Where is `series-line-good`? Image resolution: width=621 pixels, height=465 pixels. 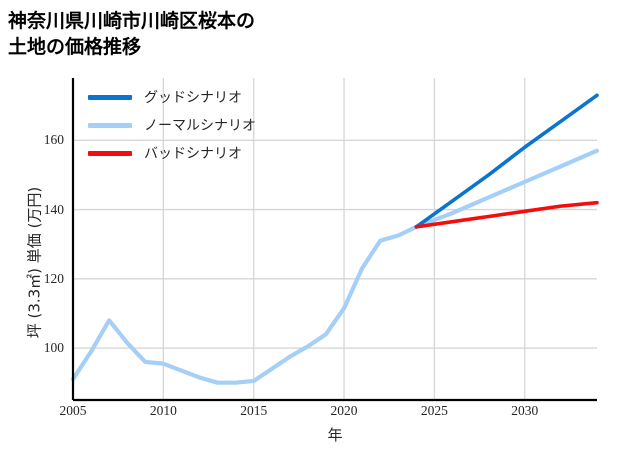 series-line-good is located at coordinates (506, 161).